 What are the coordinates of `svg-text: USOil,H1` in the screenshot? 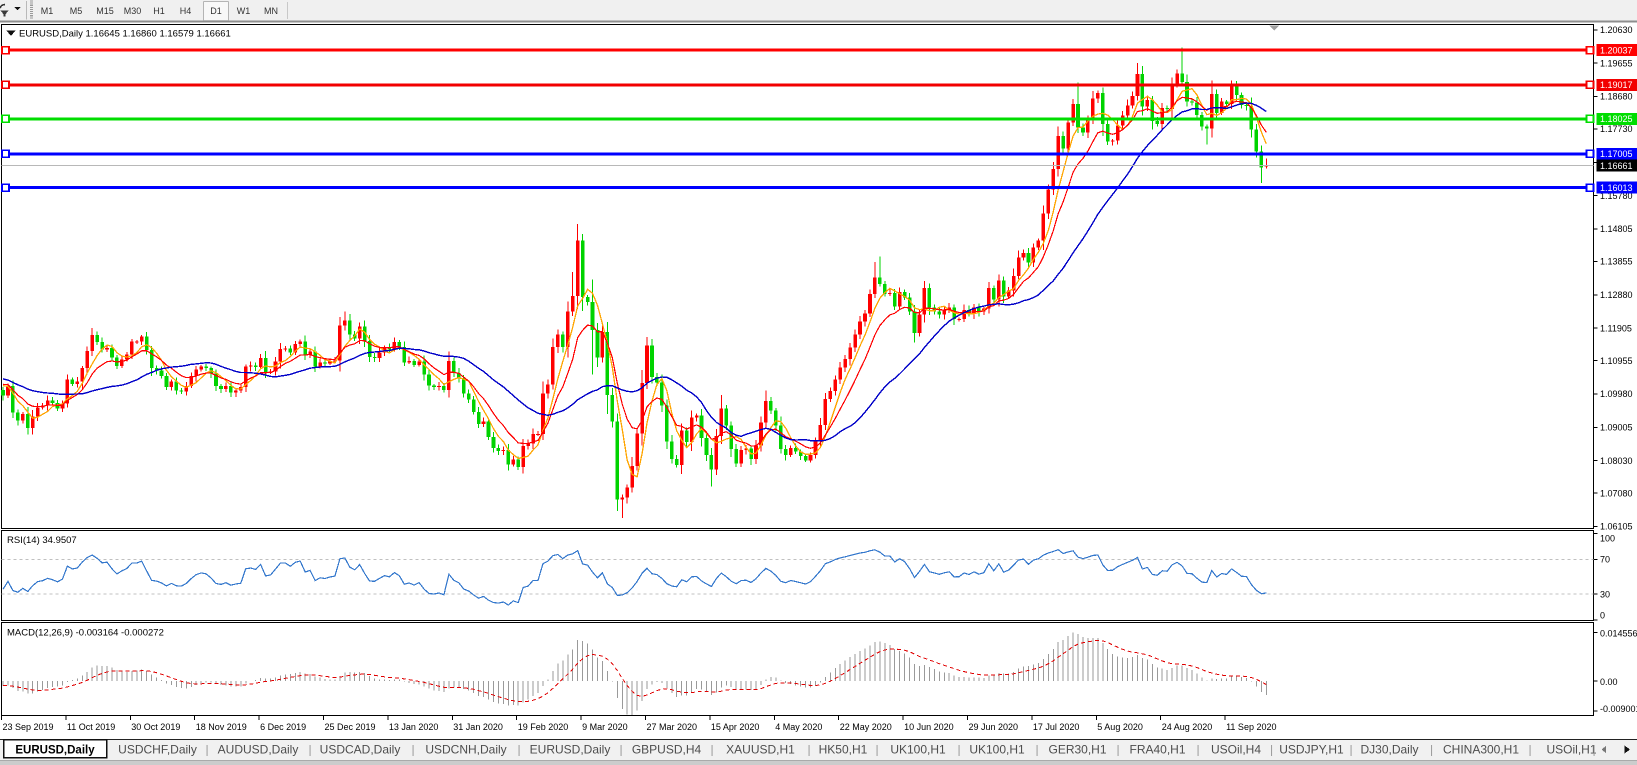 It's located at (1571, 750).